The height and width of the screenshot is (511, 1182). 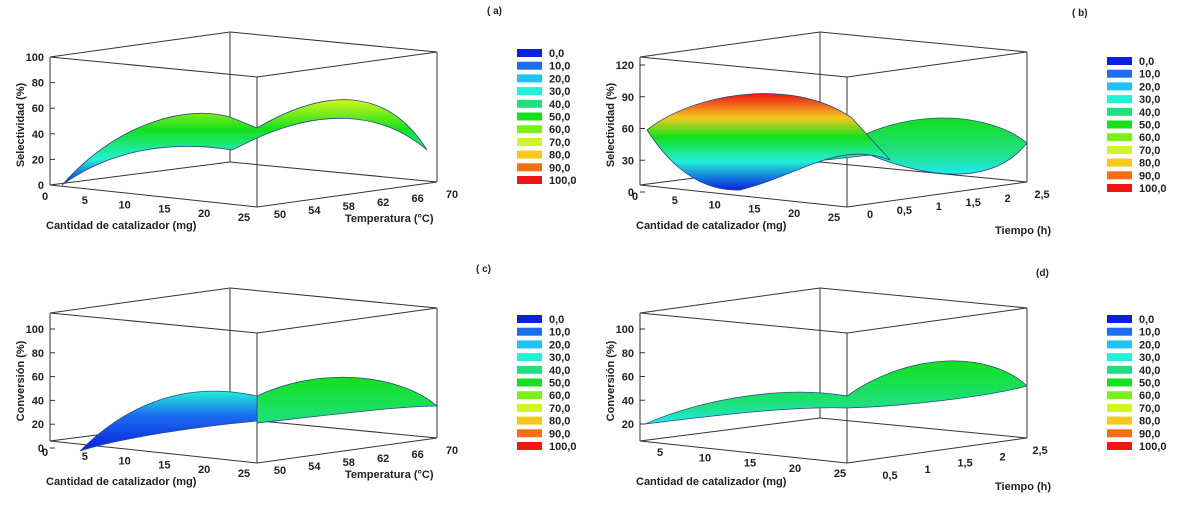 I want to click on y-tick-label: 2, so click(x=1008, y=199).